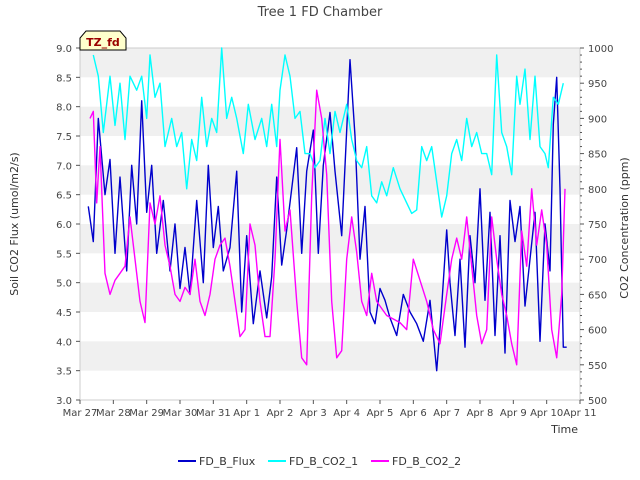 This screenshot has width=640, height=480. Describe the element at coordinates (597, 190) in the screenshot. I see `right-tick-label: 800` at that location.